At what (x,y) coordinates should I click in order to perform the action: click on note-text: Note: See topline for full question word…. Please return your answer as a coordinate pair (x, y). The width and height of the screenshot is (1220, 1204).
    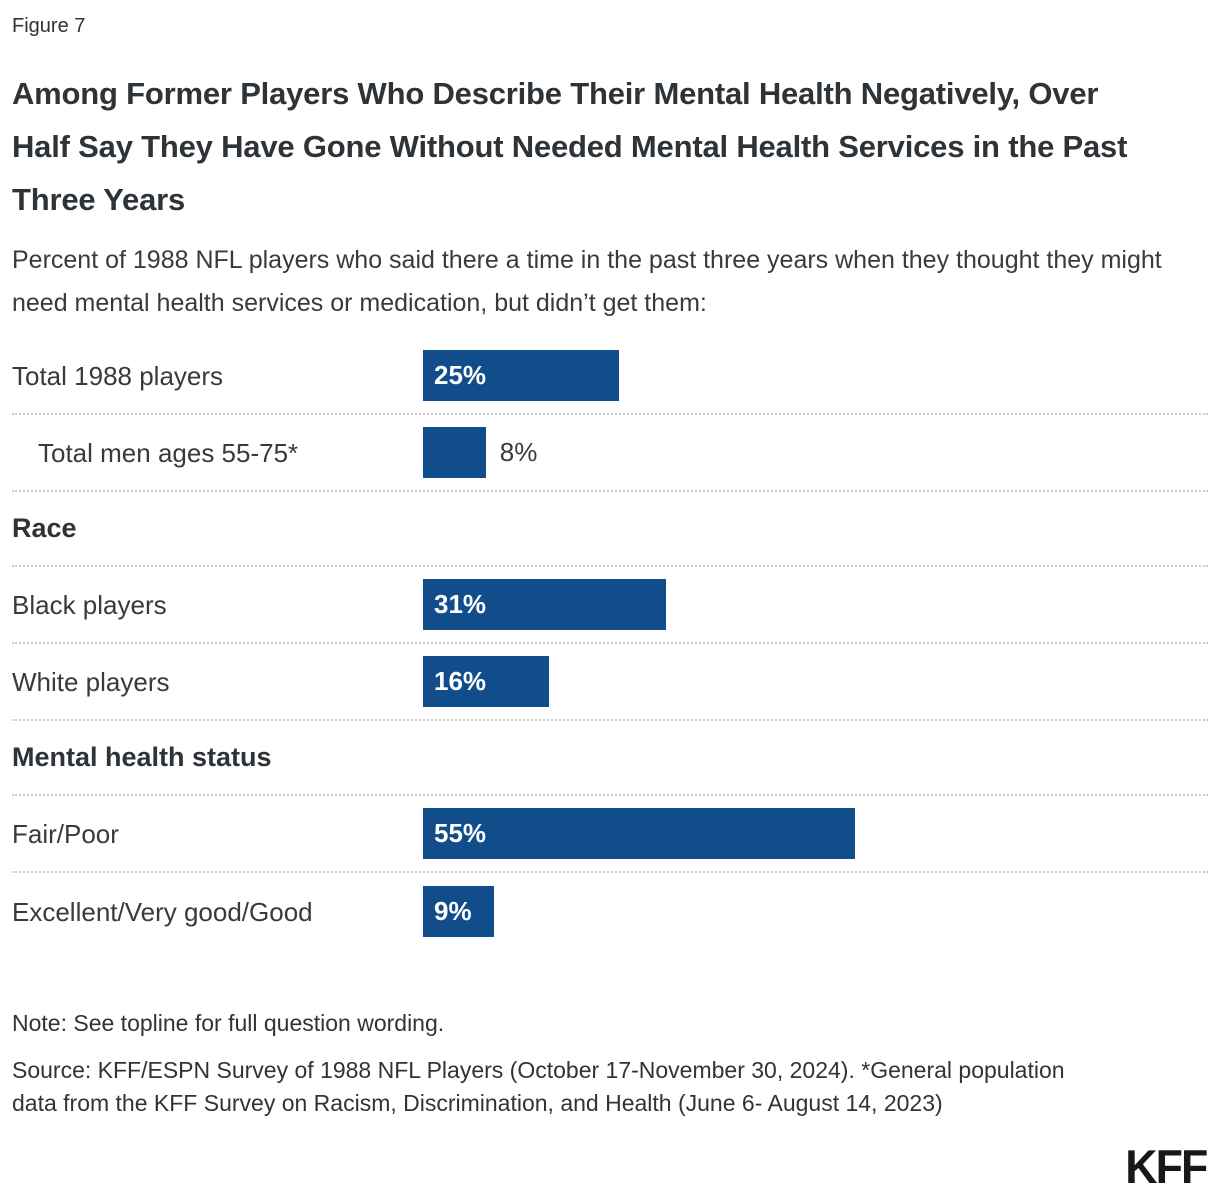
    Looking at the image, I should click on (228, 1023).